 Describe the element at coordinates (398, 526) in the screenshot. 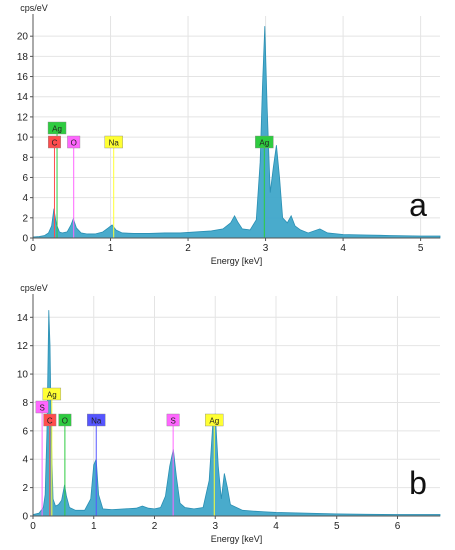

I see `x-tick-label: 6` at that location.